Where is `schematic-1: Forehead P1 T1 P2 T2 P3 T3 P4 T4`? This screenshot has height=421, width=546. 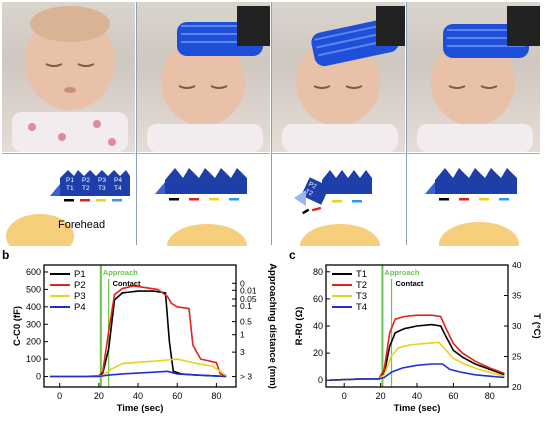 schematic-1: Forehead P1 T1 P2 T2 P3 T3 P4 T4 is located at coordinates (68, 205).